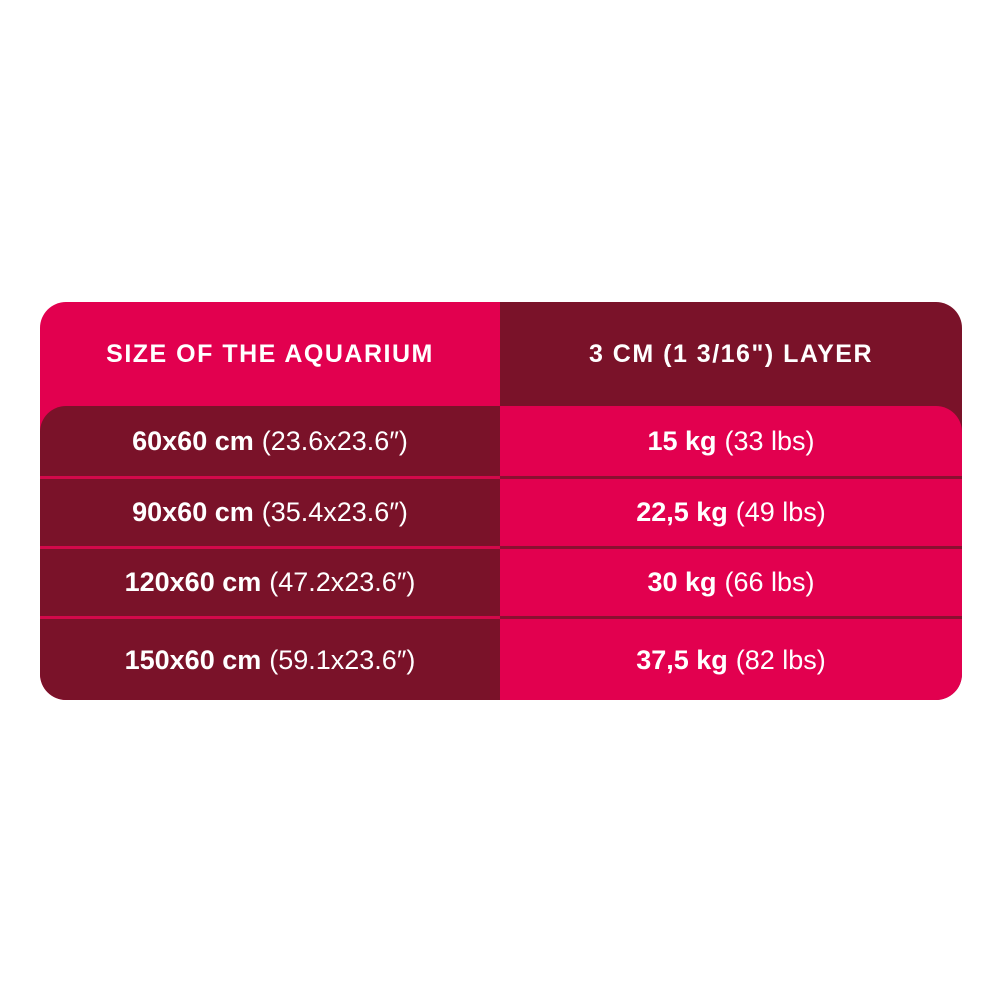 The height and width of the screenshot is (1000, 1000). I want to click on table-row: 90x60 cm (35.4x23.6″), so click(270, 511).